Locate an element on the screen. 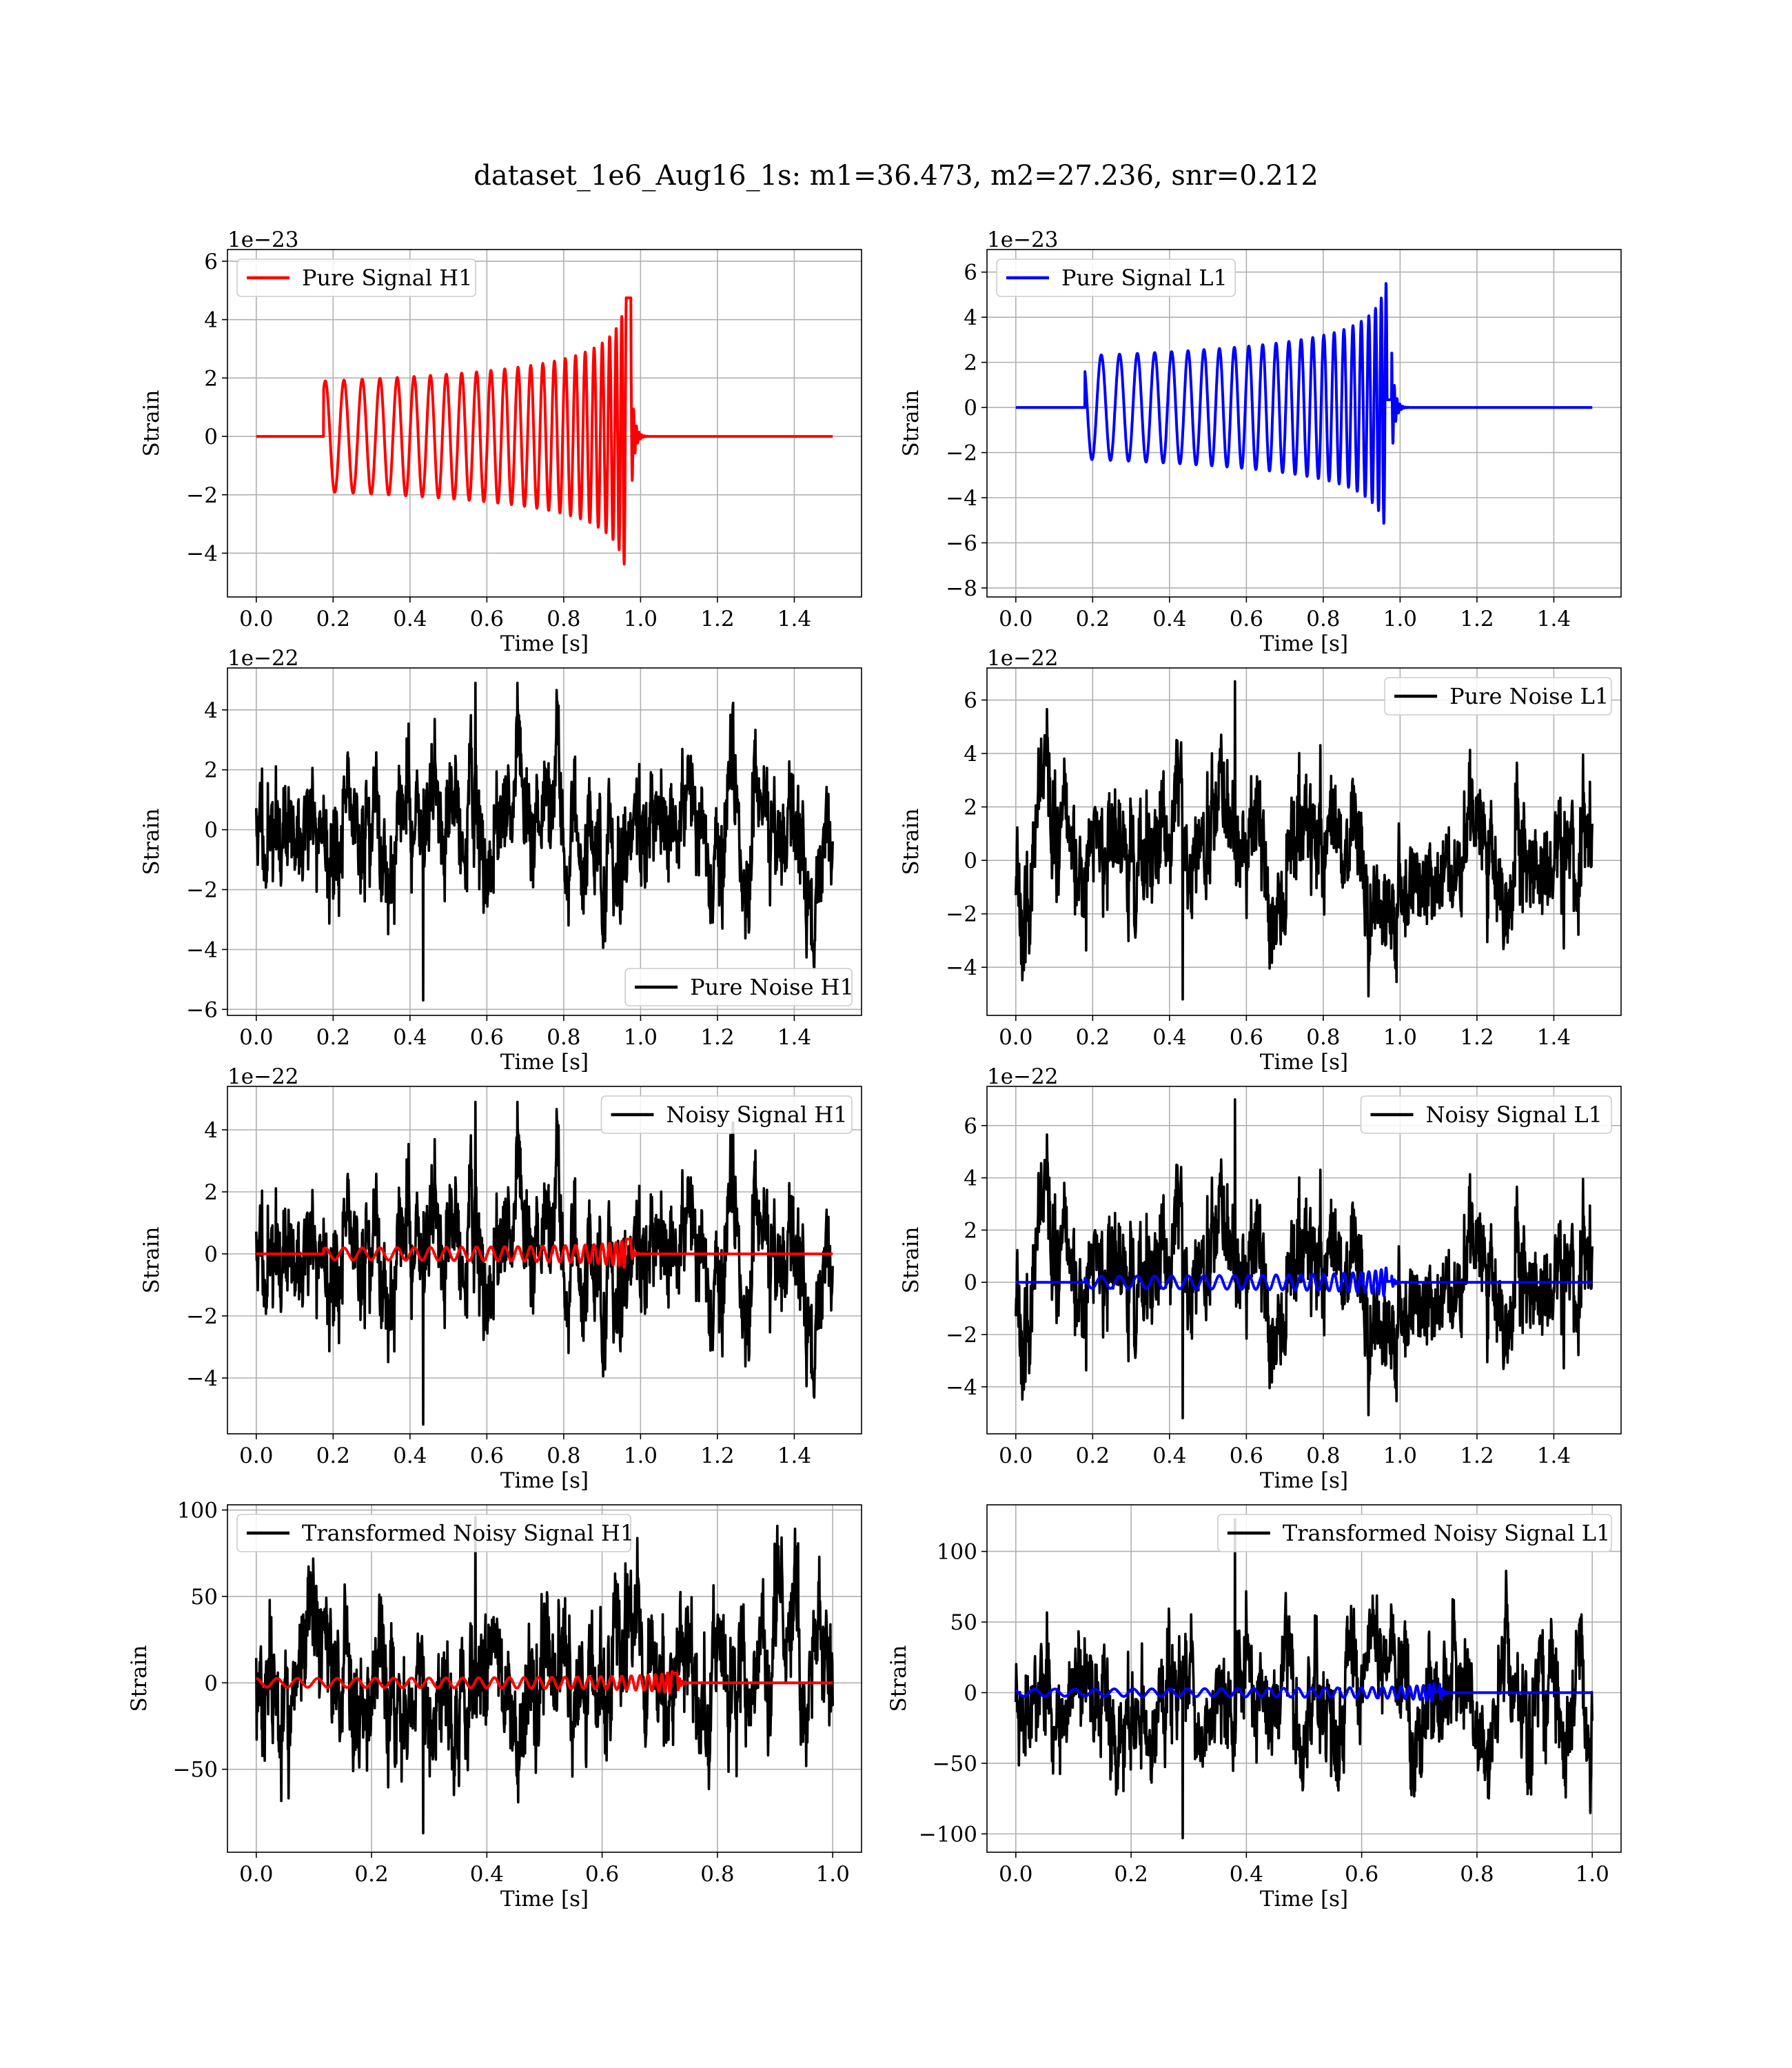  y-tick-label: 100 is located at coordinates (957, 1552).